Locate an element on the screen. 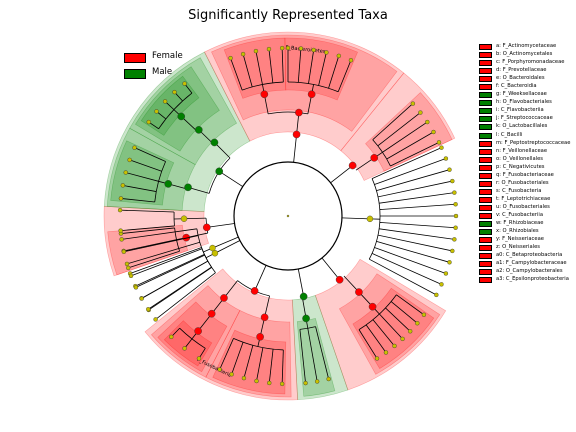  clade-legend-label: t: F_Leptotrichiaceae is located at coordinates (523, 198).